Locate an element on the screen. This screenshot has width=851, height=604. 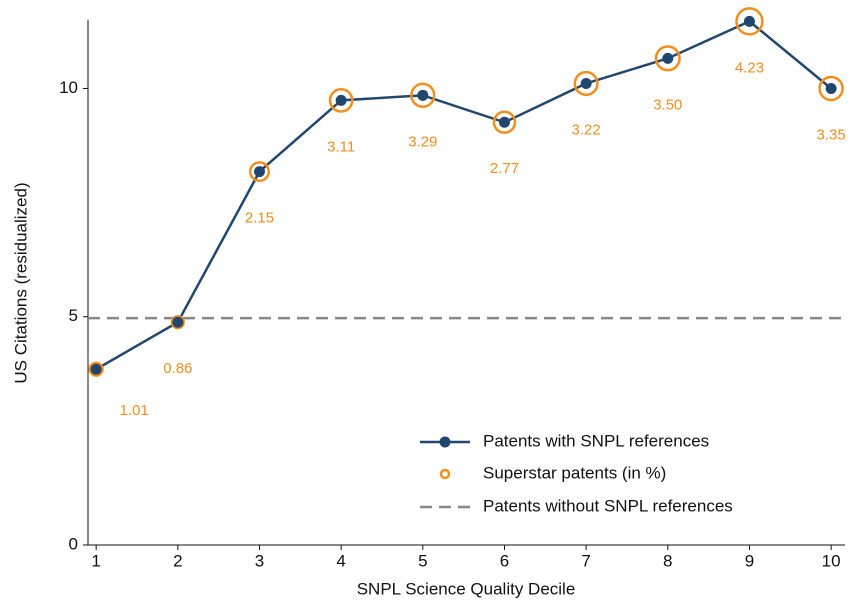
value-label: 1.01 is located at coordinates (134, 410).